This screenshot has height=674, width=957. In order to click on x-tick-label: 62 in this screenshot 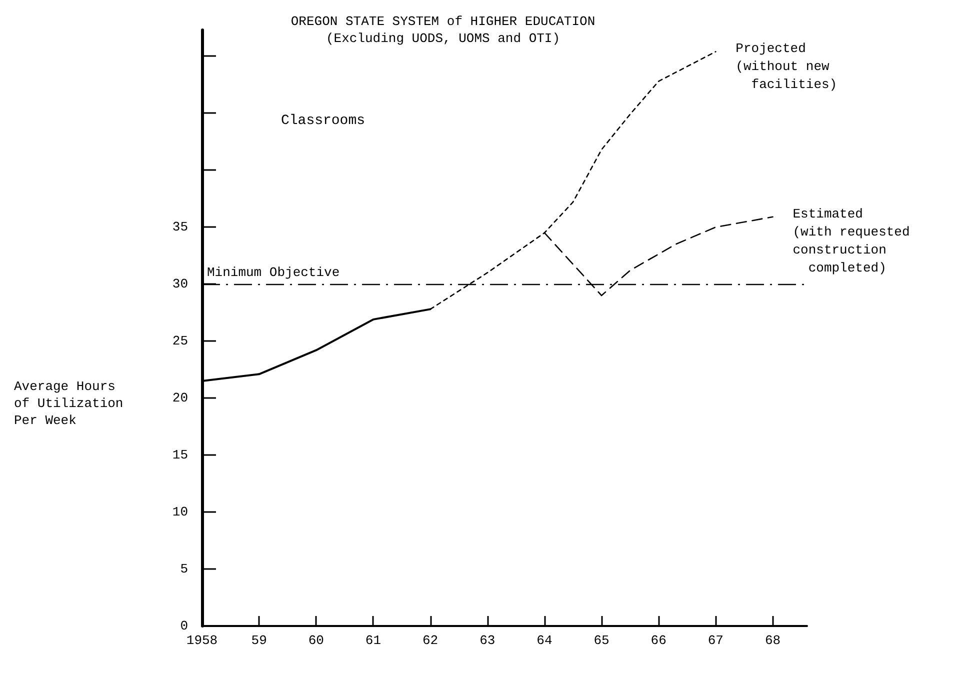, I will do `click(430, 640)`.